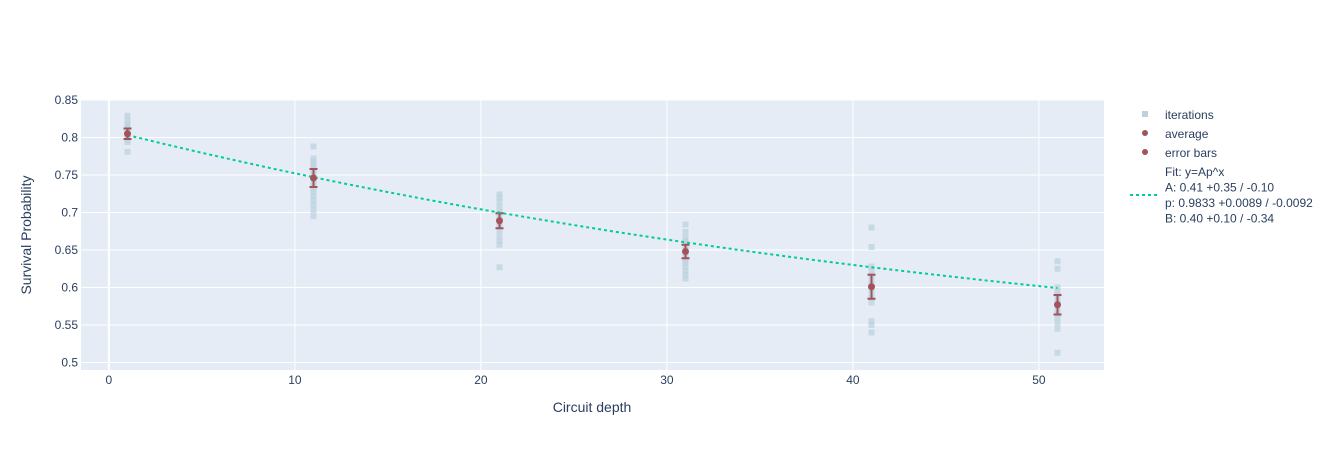 This screenshot has width=1332, height=450. I want to click on y-tick-label: 0.6, so click(69, 288).